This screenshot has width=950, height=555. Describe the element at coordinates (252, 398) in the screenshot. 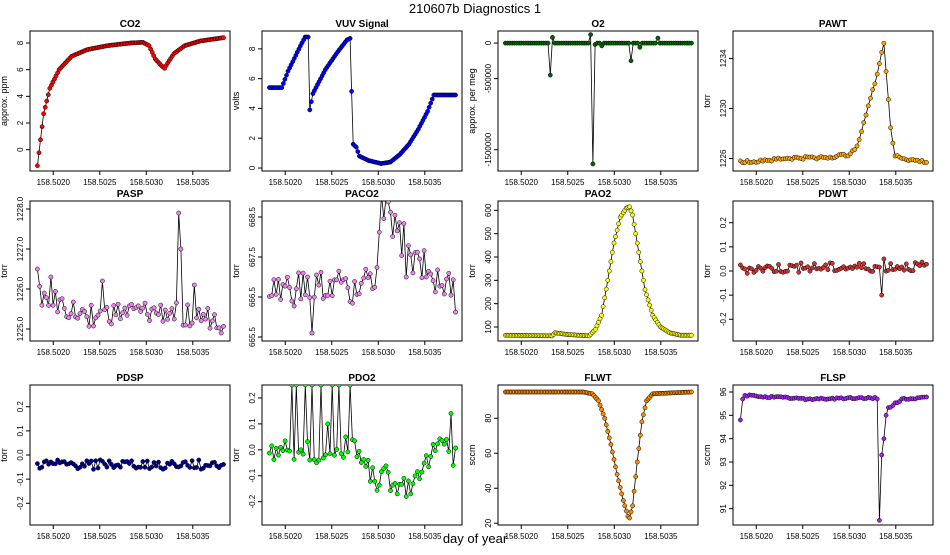

I see `y-tick-label: 0.2` at that location.